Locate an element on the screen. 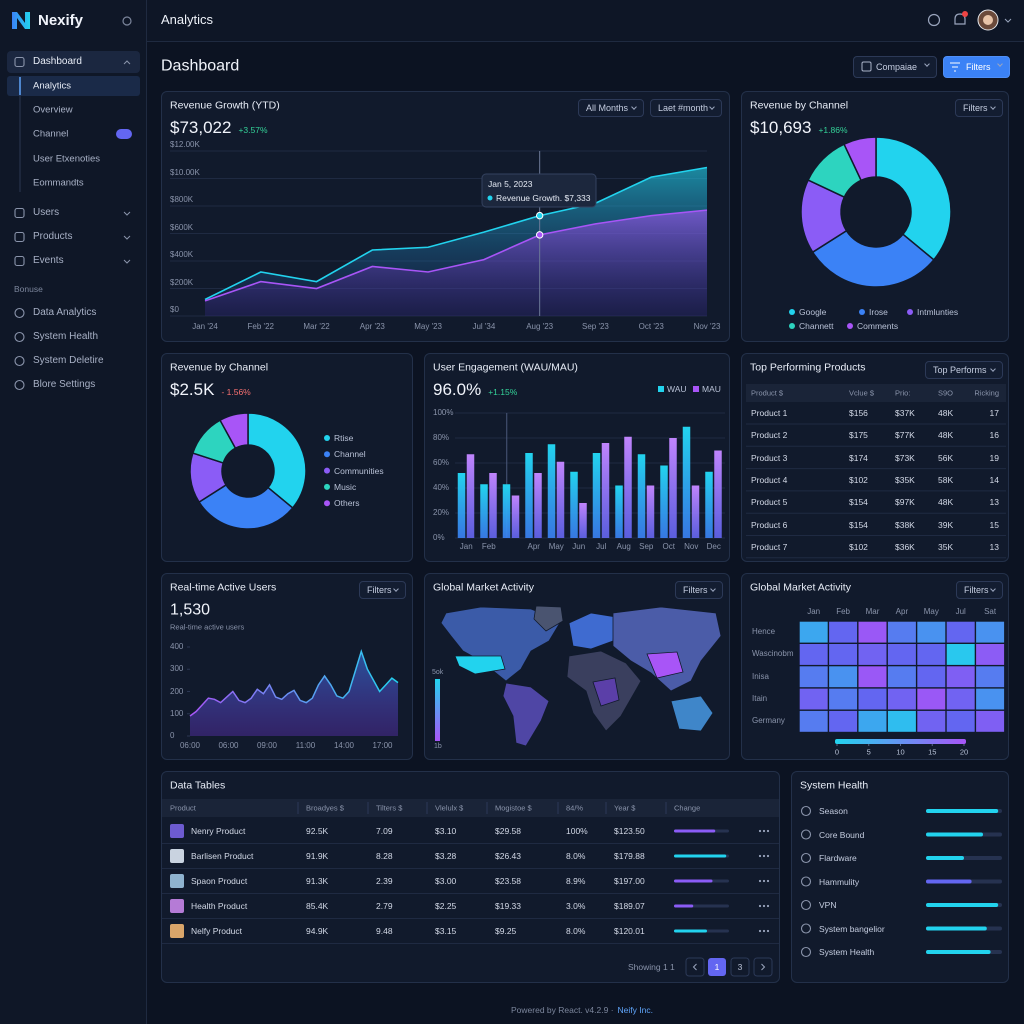 The height and width of the screenshot is (1024, 1024). cell: 8.9% is located at coordinates (576, 880).